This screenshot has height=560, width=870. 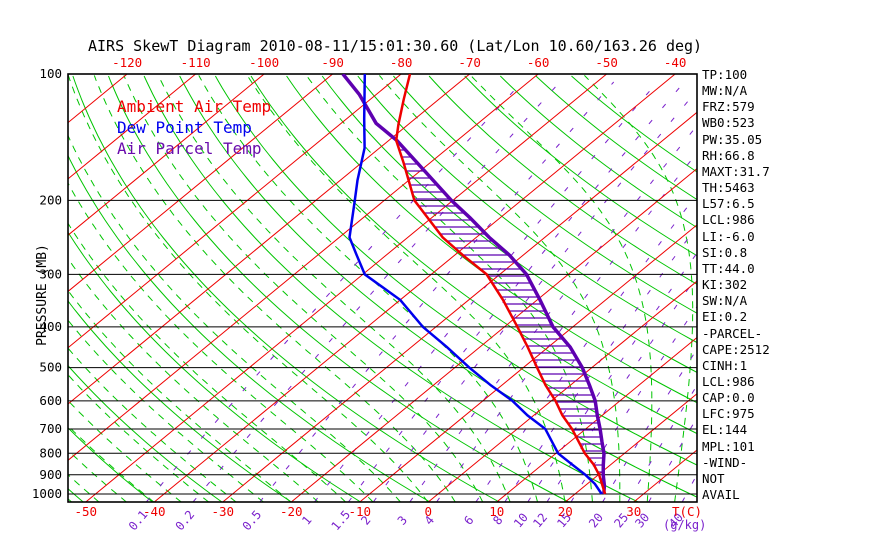 What do you see at coordinates (732, 333) in the screenshot?
I see `stats-line: -PARCEL-` at bounding box center [732, 333].